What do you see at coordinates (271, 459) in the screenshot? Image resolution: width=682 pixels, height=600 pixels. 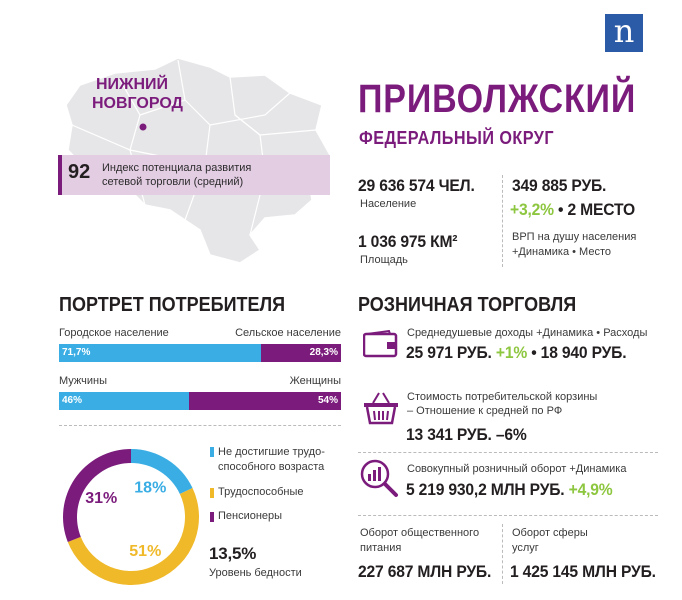 I see `legend-label: Не достигшие трудо- способного возраста` at bounding box center [271, 459].